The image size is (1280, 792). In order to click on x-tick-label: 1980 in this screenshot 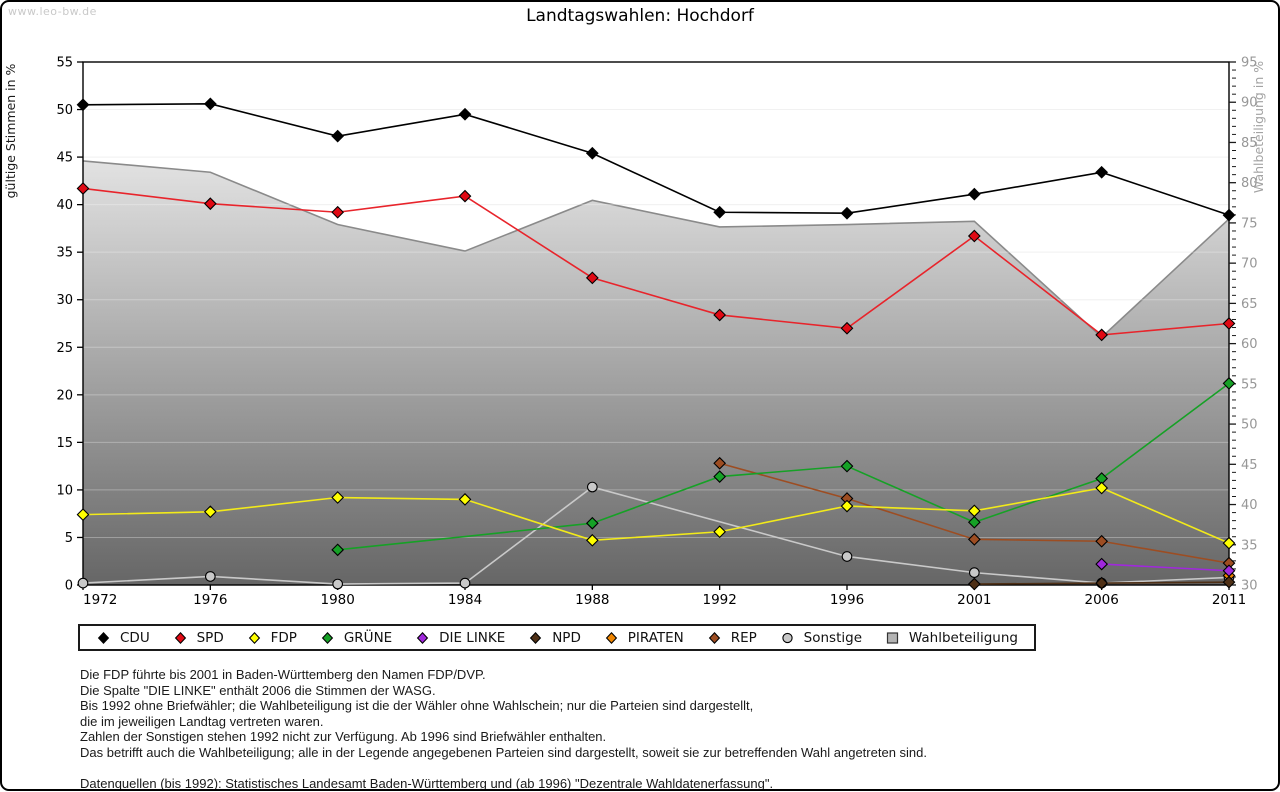, I will do `click(337, 600)`.